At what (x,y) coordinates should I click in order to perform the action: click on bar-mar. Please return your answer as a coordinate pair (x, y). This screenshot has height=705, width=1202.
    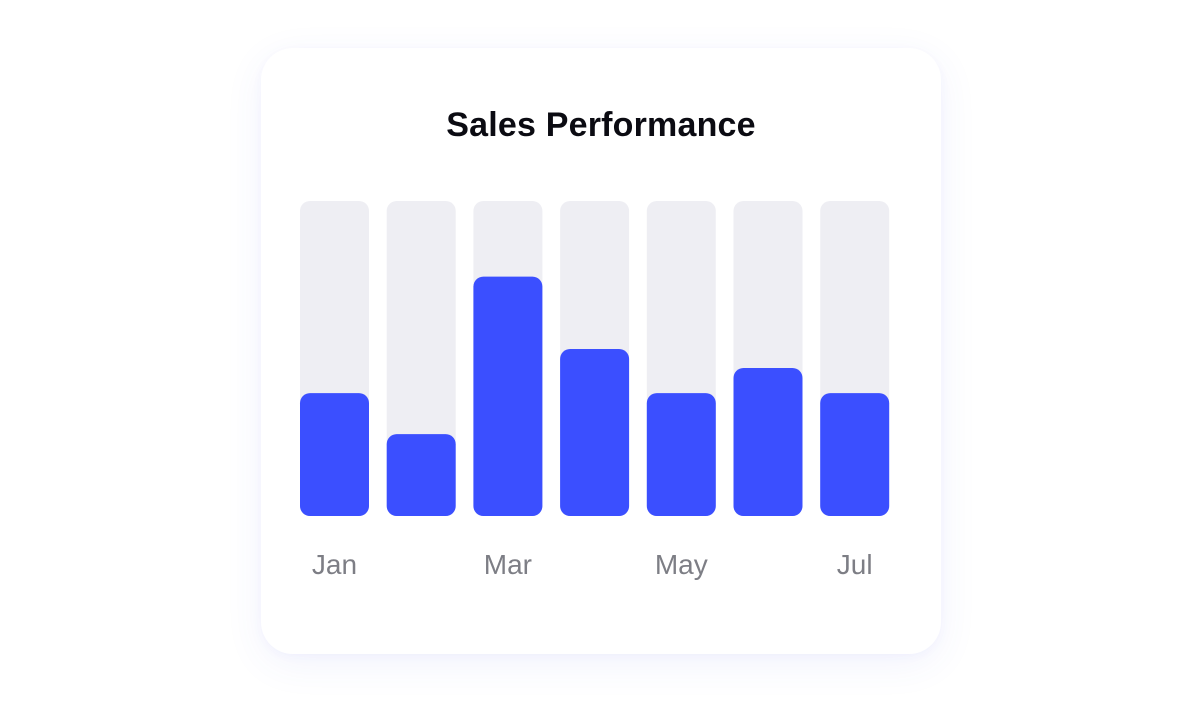
    Looking at the image, I should click on (508, 396).